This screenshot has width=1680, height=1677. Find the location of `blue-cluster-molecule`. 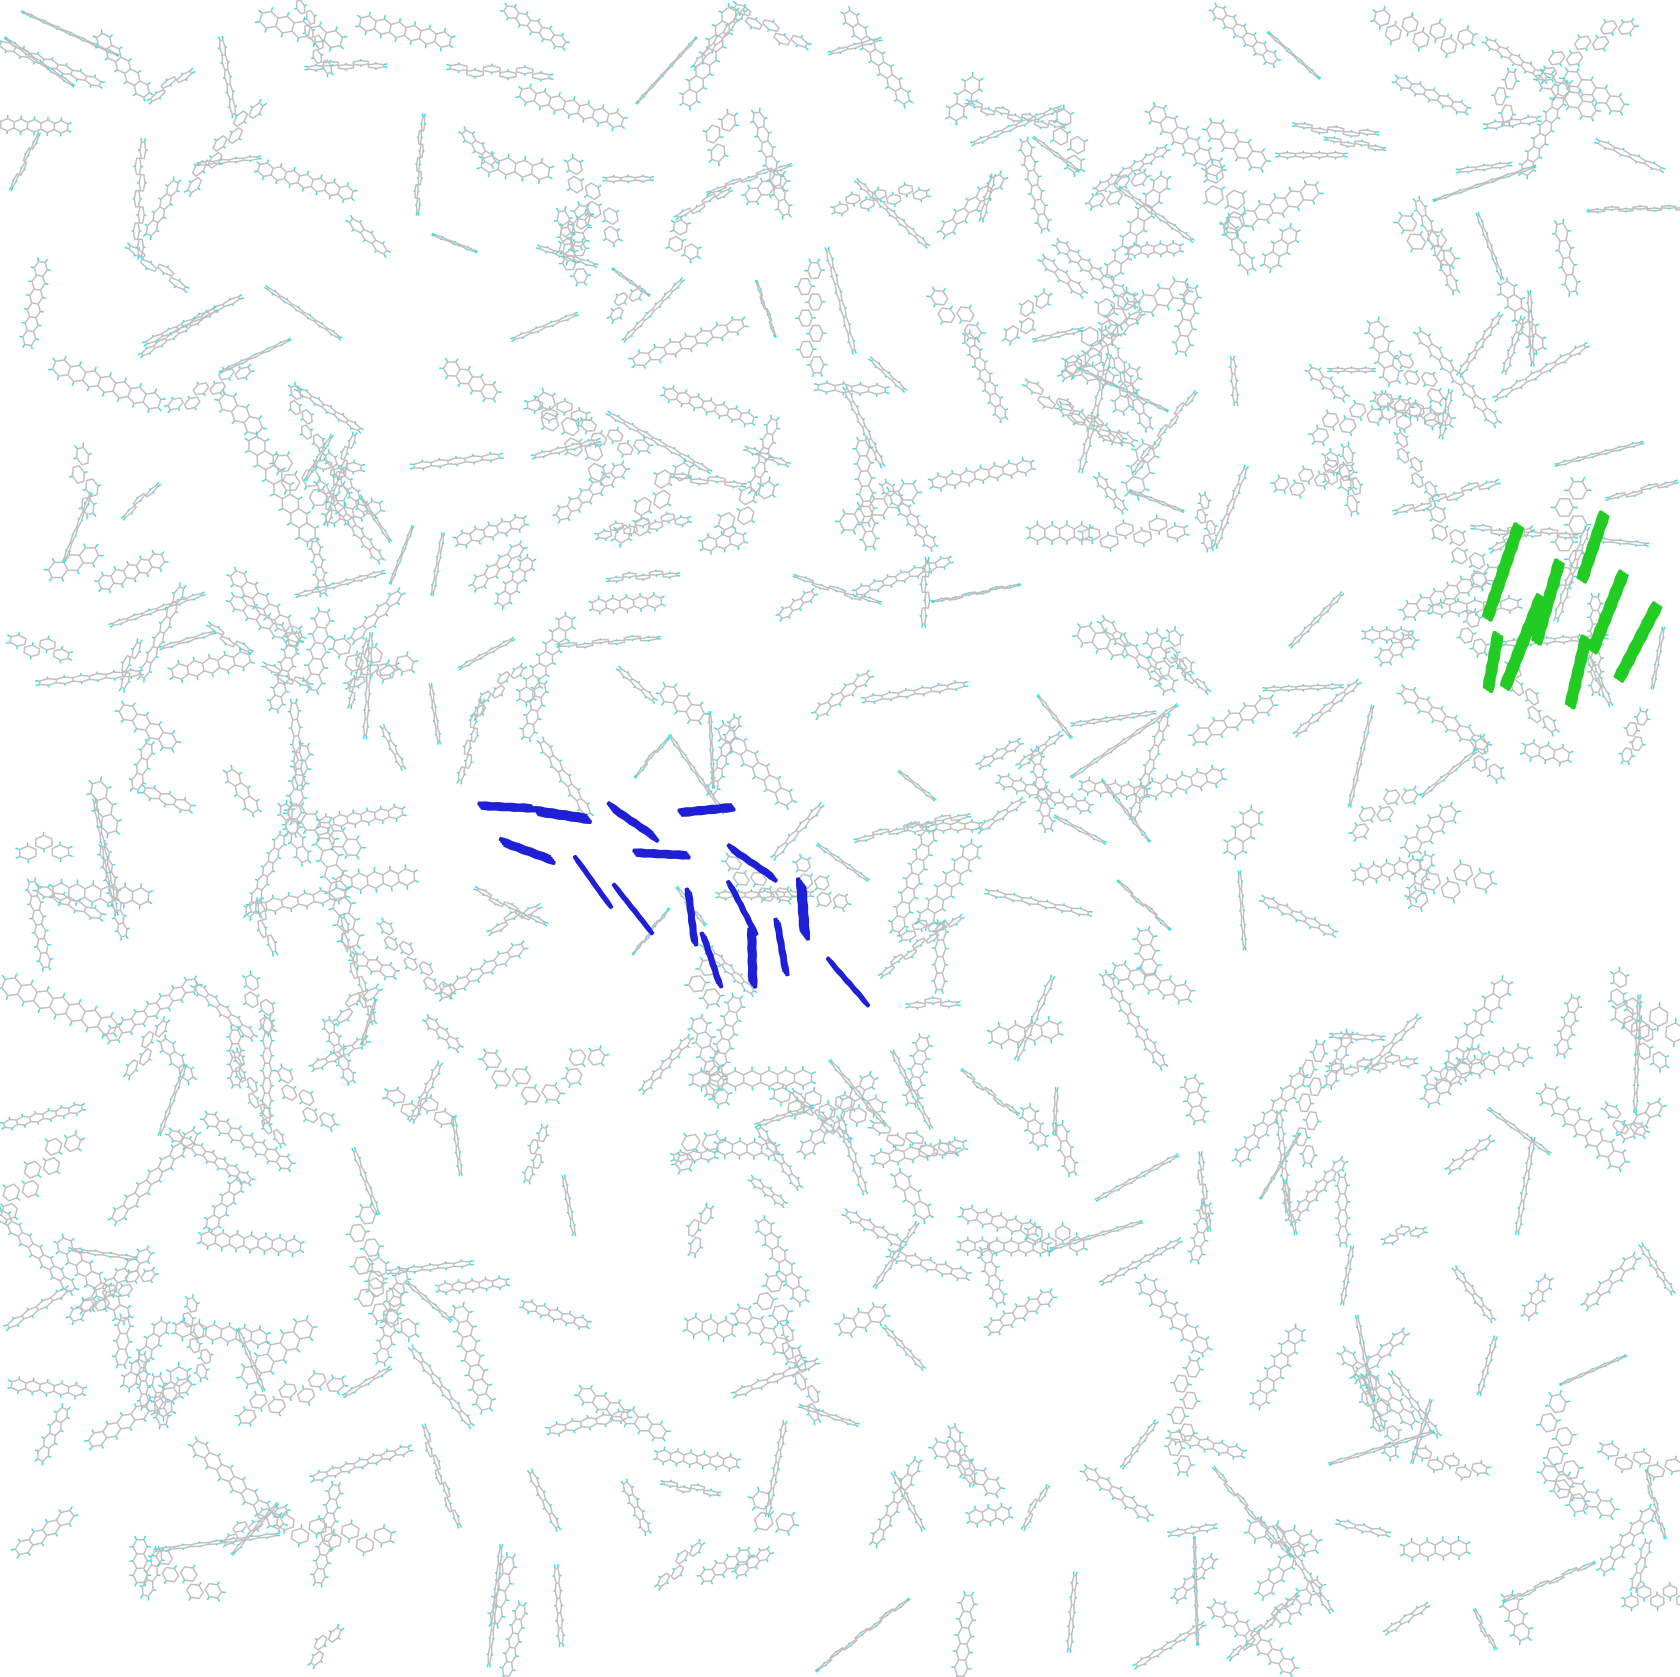

blue-cluster-molecule is located at coordinates (783, 949).